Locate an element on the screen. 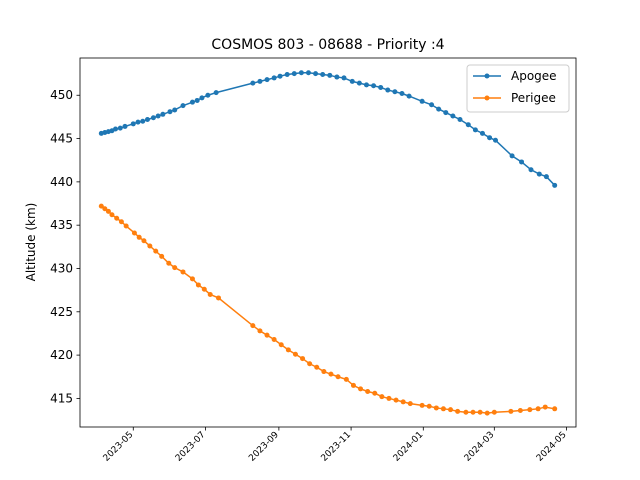 The height and width of the screenshot is (480, 640). chart-title: COSMOS 803 - 08688 - Priority :4 is located at coordinates (327, 45).